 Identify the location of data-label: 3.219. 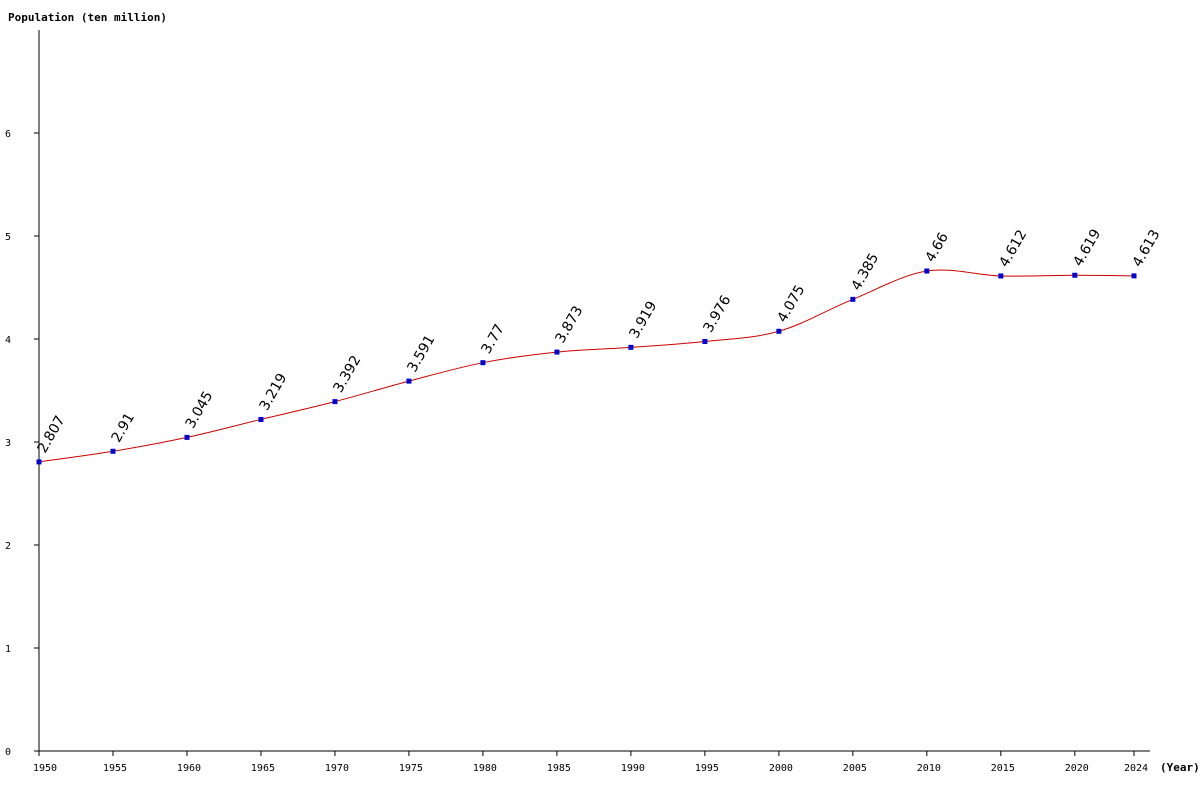
(274, 392).